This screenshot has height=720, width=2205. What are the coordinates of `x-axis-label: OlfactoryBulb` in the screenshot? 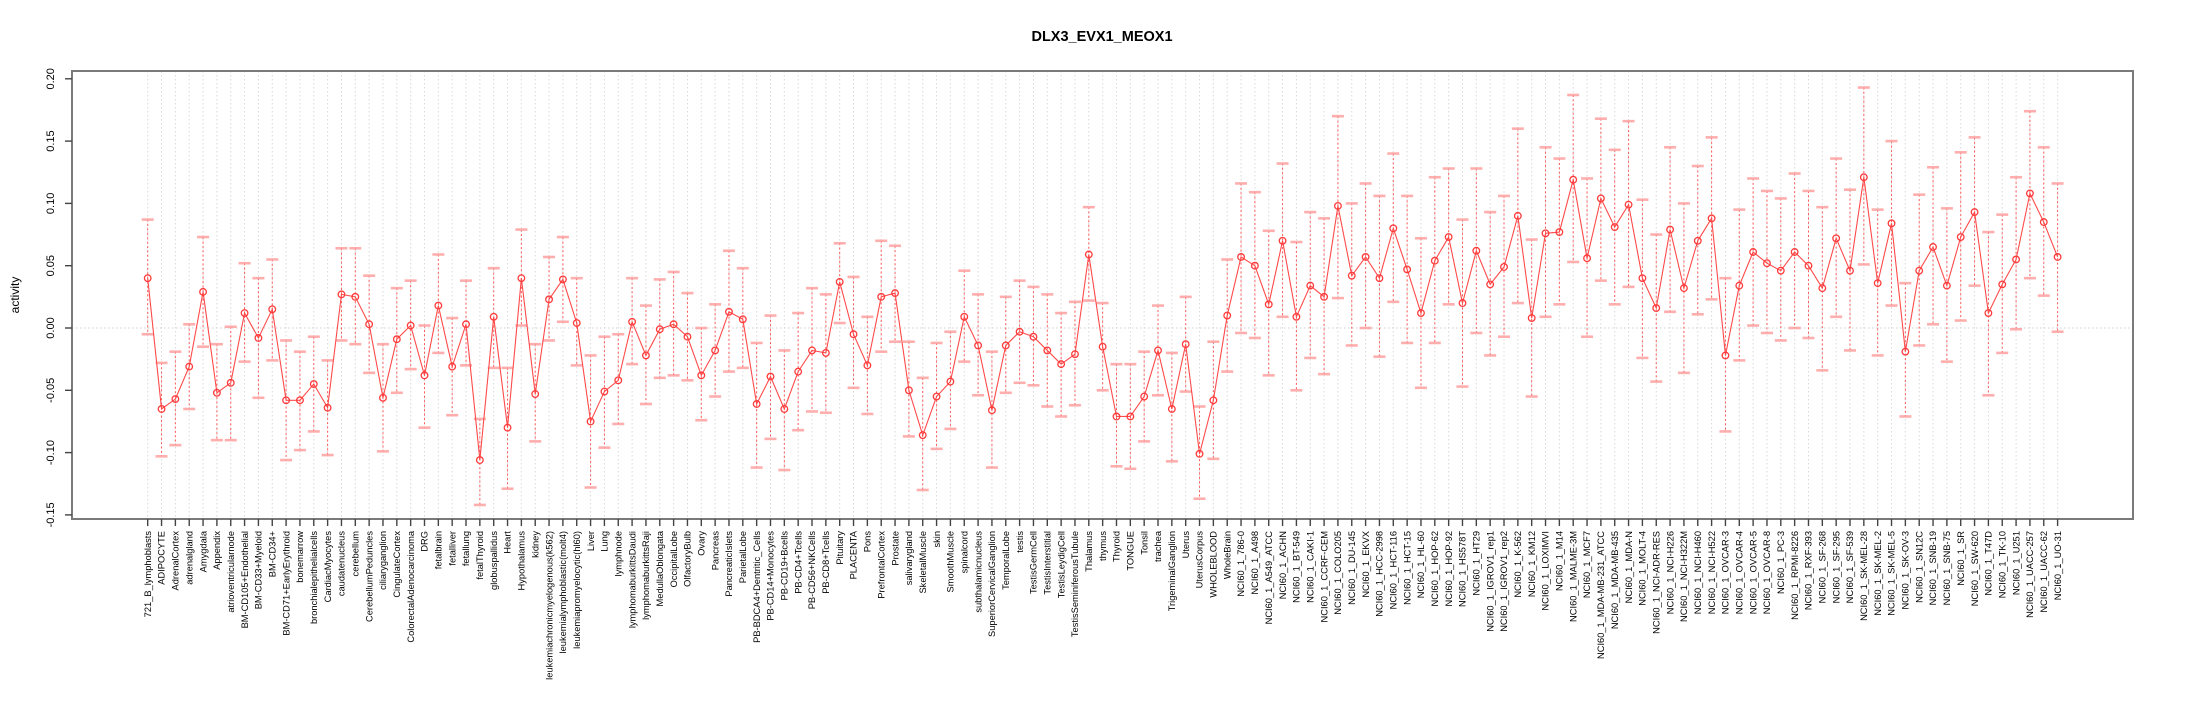 It's located at (688, 559).